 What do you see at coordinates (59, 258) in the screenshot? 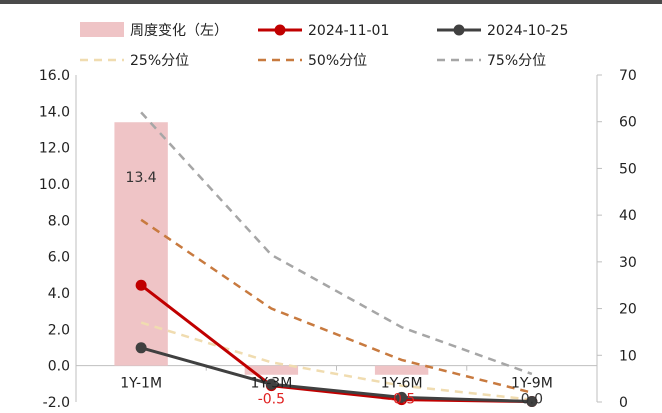
I see `left-tick-label: 6.0` at bounding box center [59, 258].